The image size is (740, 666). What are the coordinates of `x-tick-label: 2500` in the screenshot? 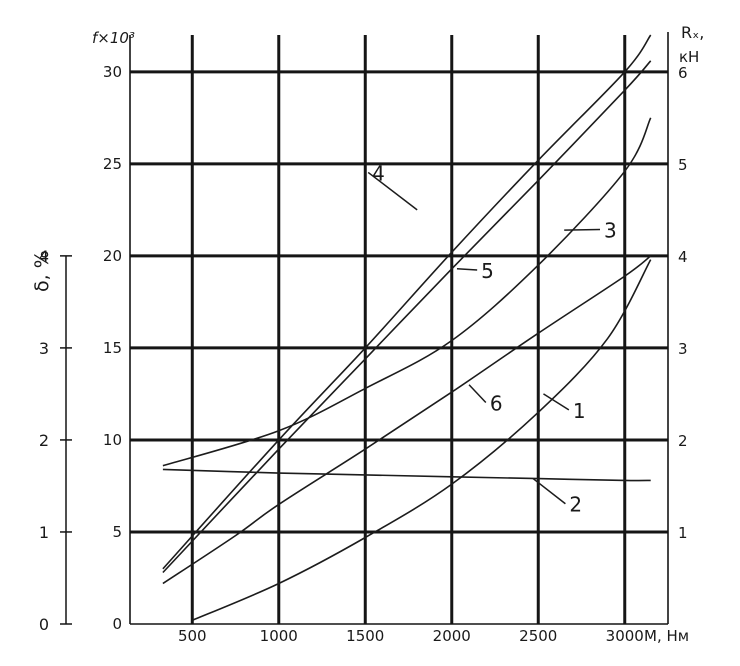 It's located at (538, 636).